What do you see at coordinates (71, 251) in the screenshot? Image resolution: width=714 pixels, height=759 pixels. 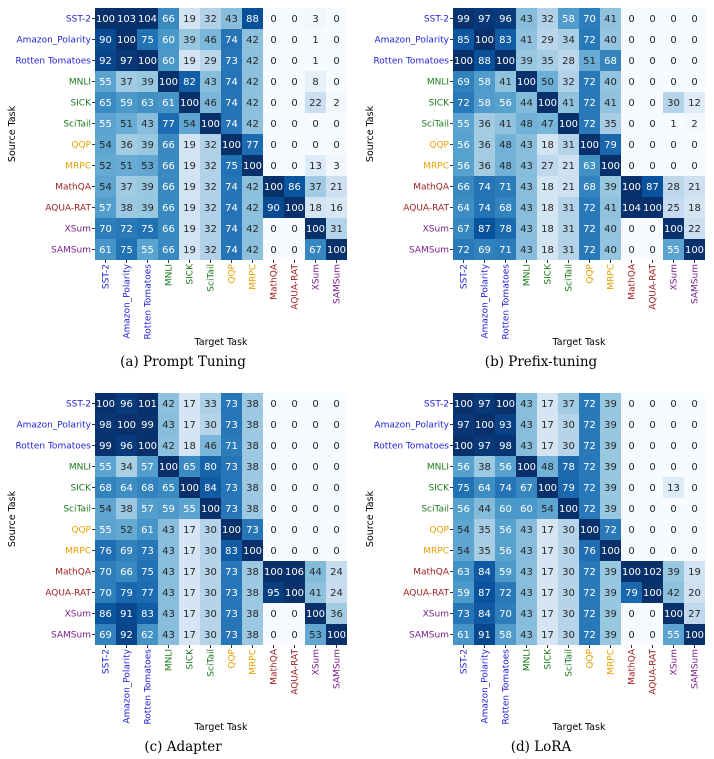 I see `y-tick-label: SAMSum` at bounding box center [71, 251].